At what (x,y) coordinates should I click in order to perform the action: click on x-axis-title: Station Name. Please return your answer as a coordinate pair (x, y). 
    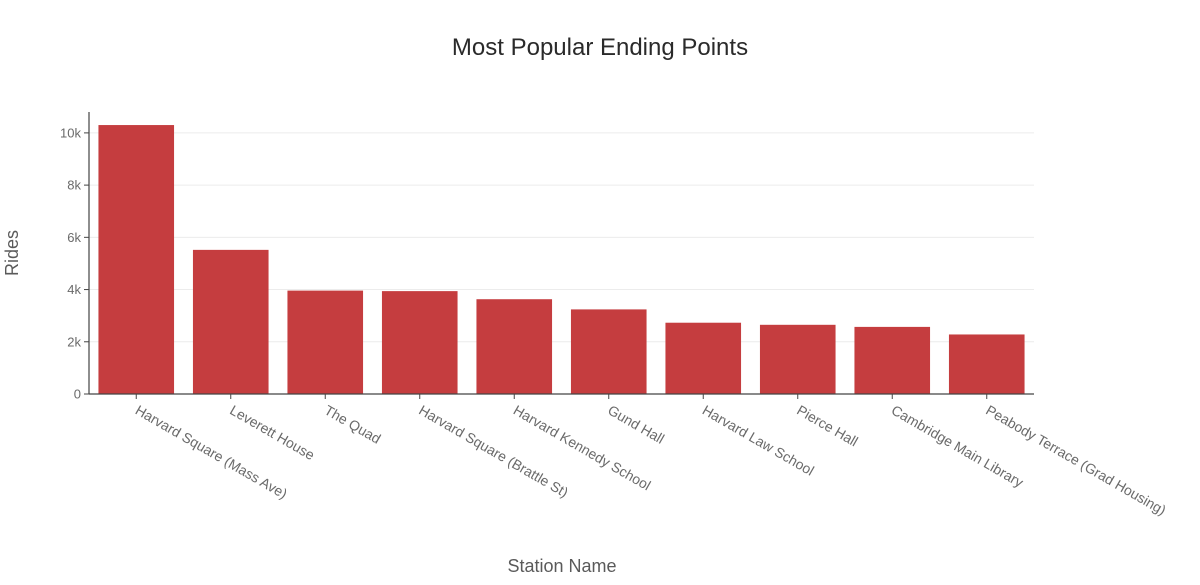
    Looking at the image, I should click on (561, 566).